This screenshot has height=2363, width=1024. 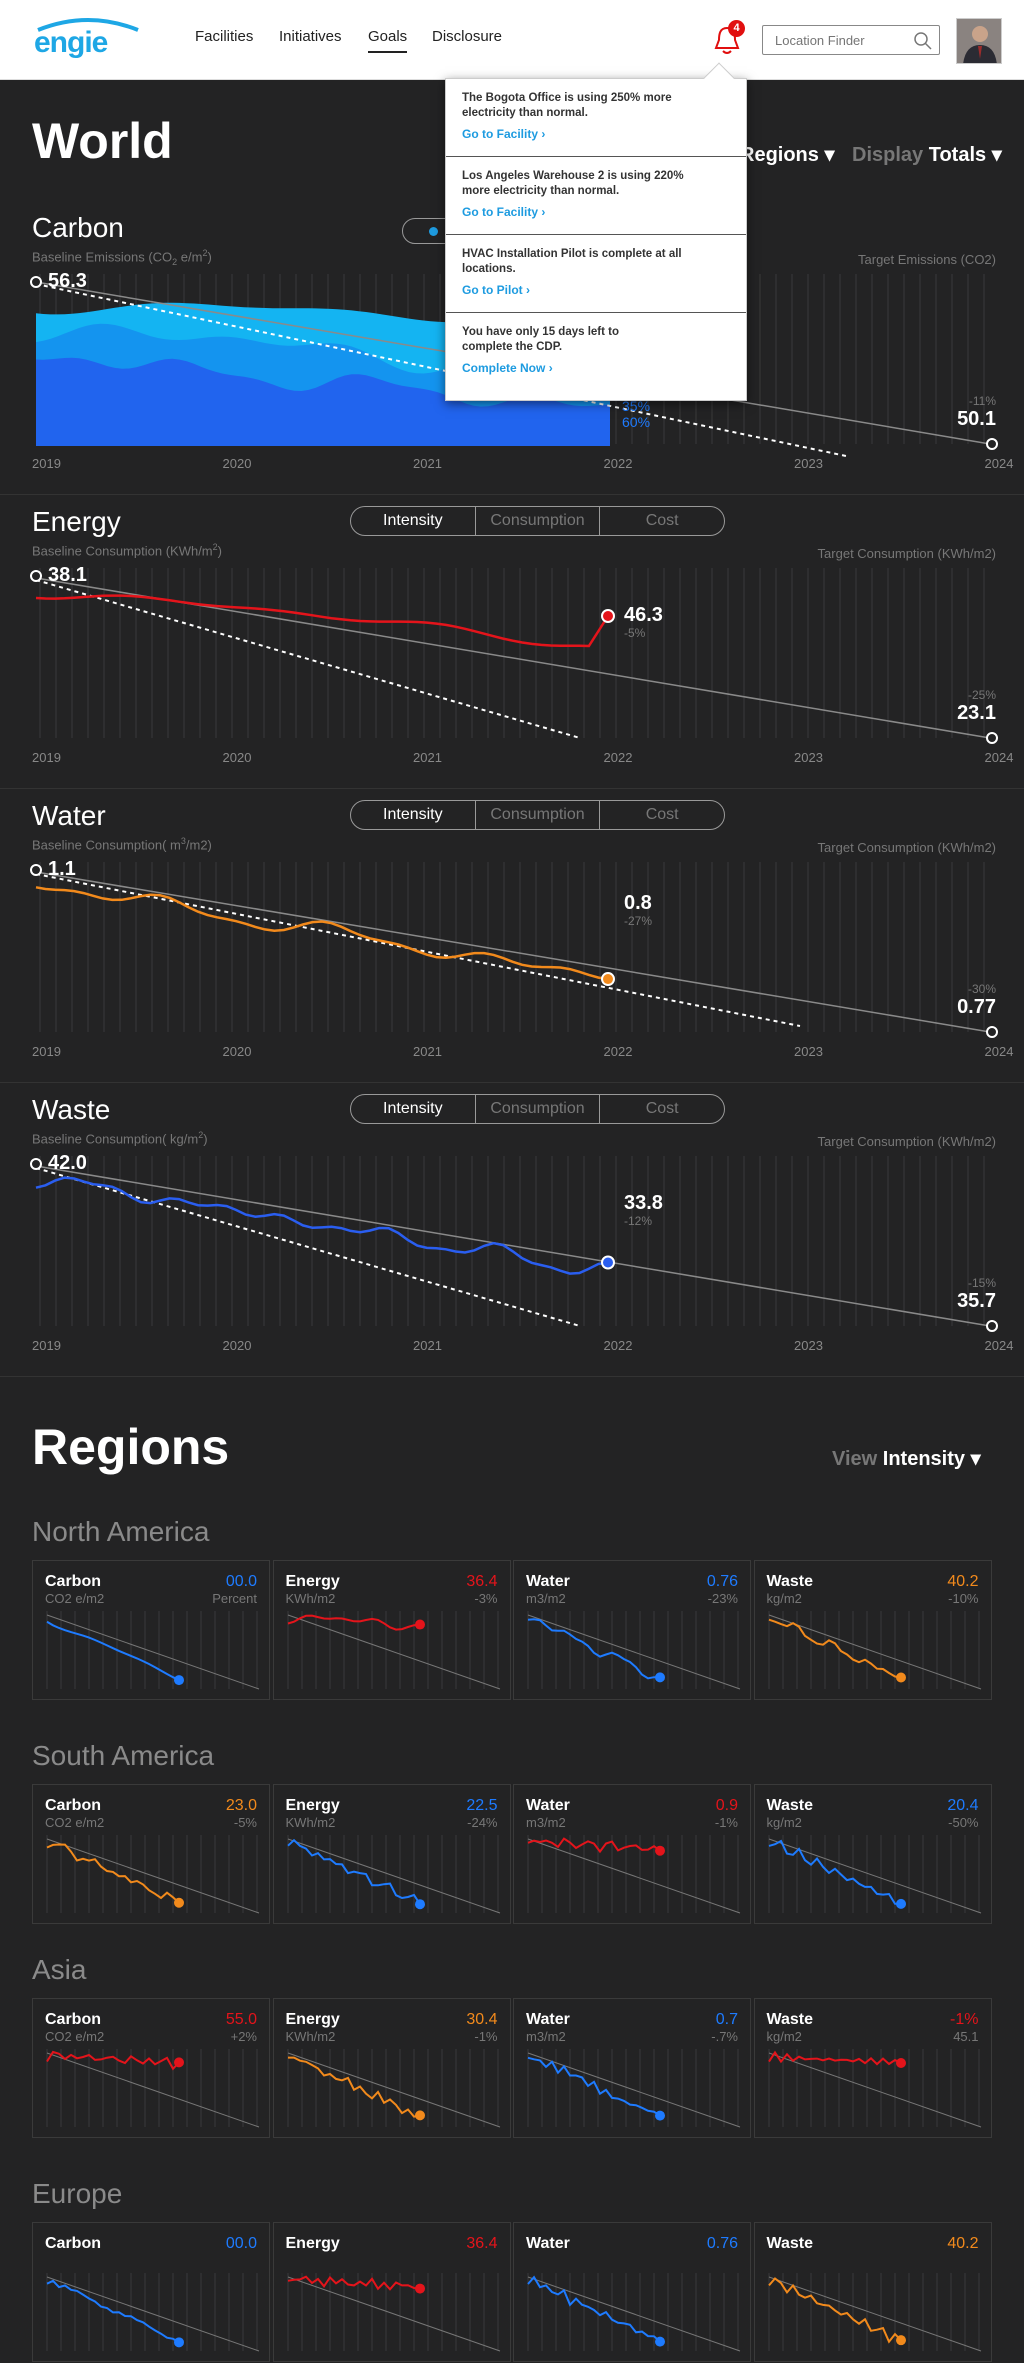 I want to click on region-metric-card: Energy KWh/m2 22.5 -24%, so click(x=391, y=1854).